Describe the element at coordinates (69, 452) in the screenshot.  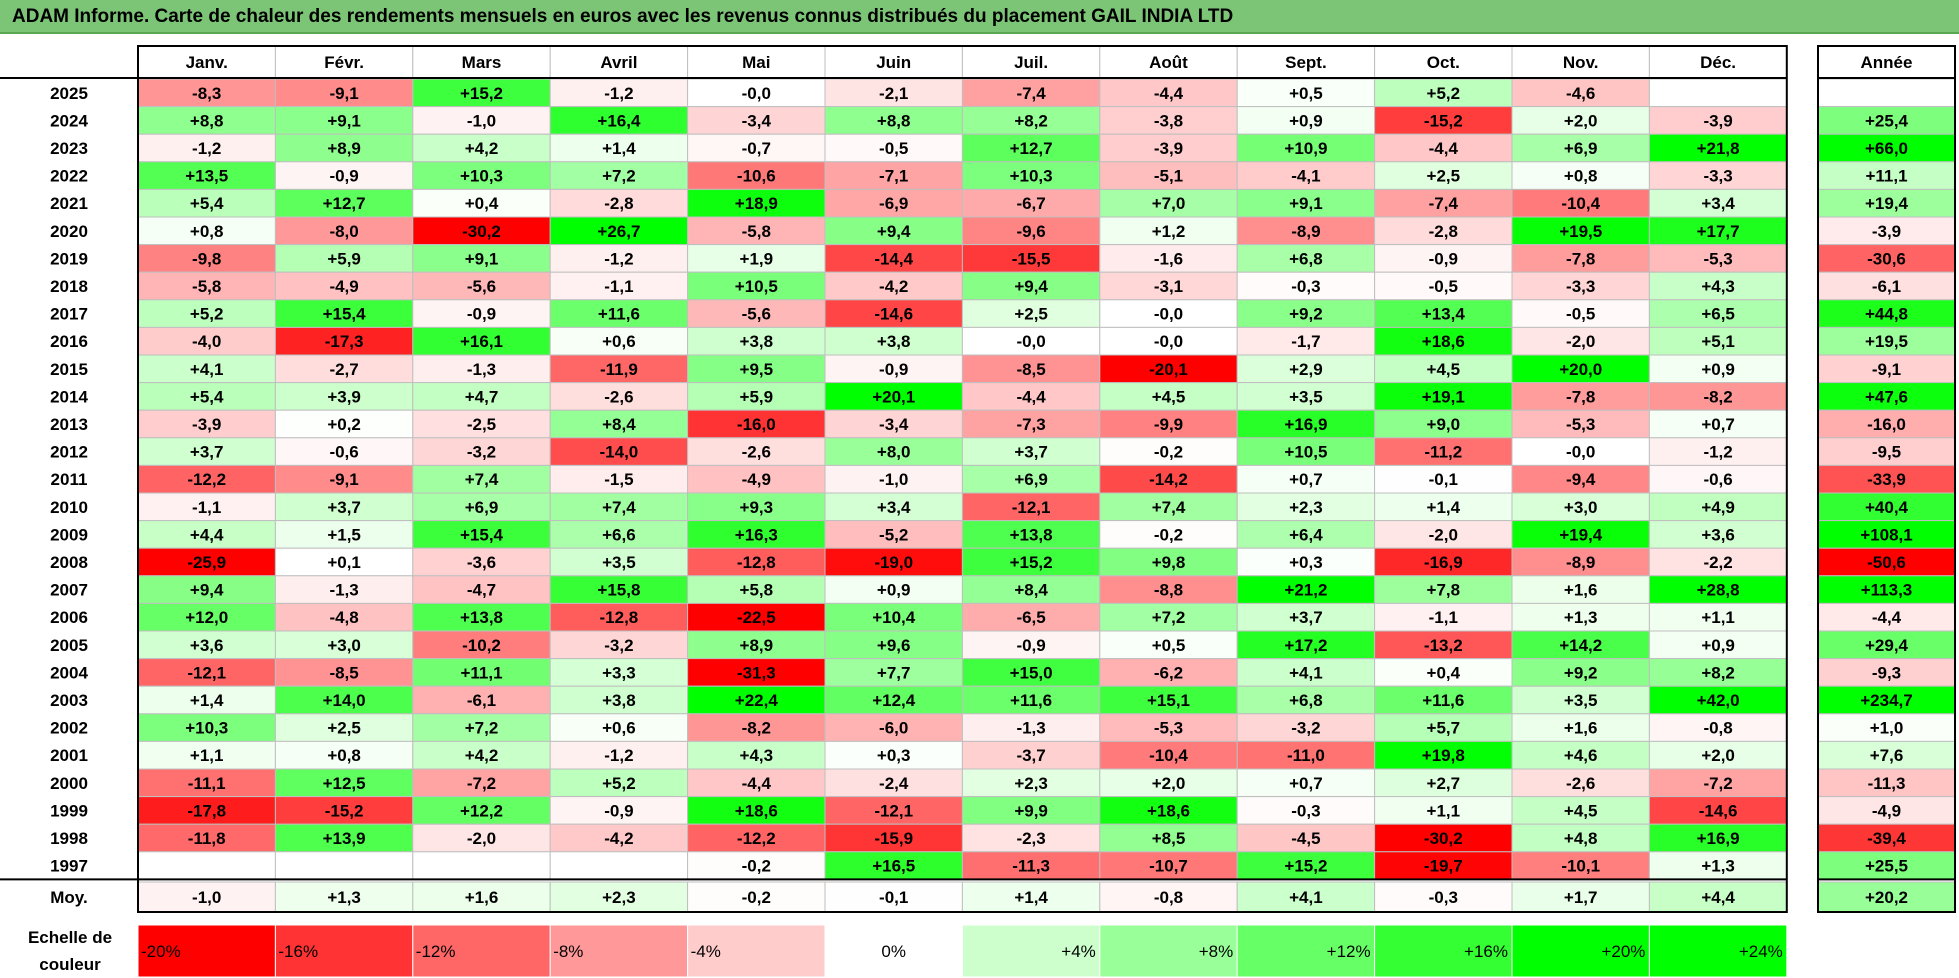
I see `year-label: 2012` at that location.